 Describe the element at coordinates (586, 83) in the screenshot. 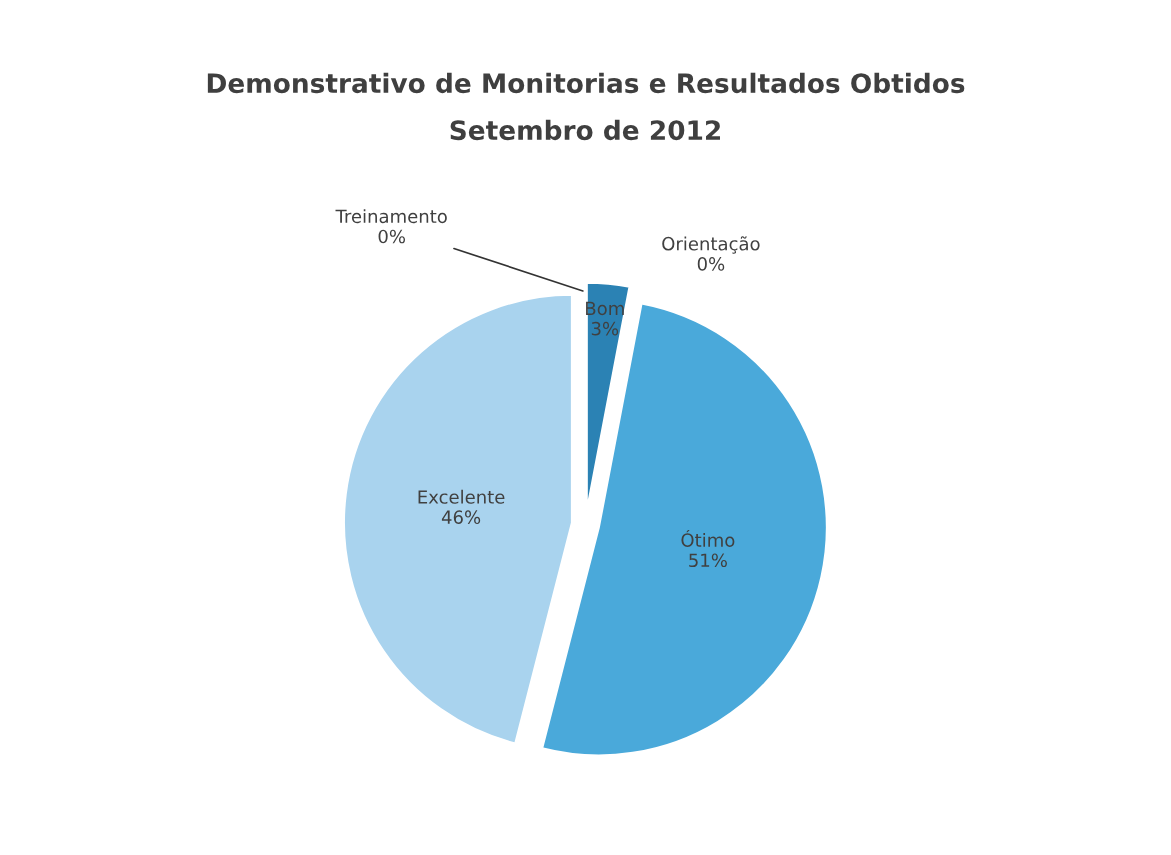

I see `chart-title: Demonstrativo de Monitorias e Resultados Obtidos` at that location.